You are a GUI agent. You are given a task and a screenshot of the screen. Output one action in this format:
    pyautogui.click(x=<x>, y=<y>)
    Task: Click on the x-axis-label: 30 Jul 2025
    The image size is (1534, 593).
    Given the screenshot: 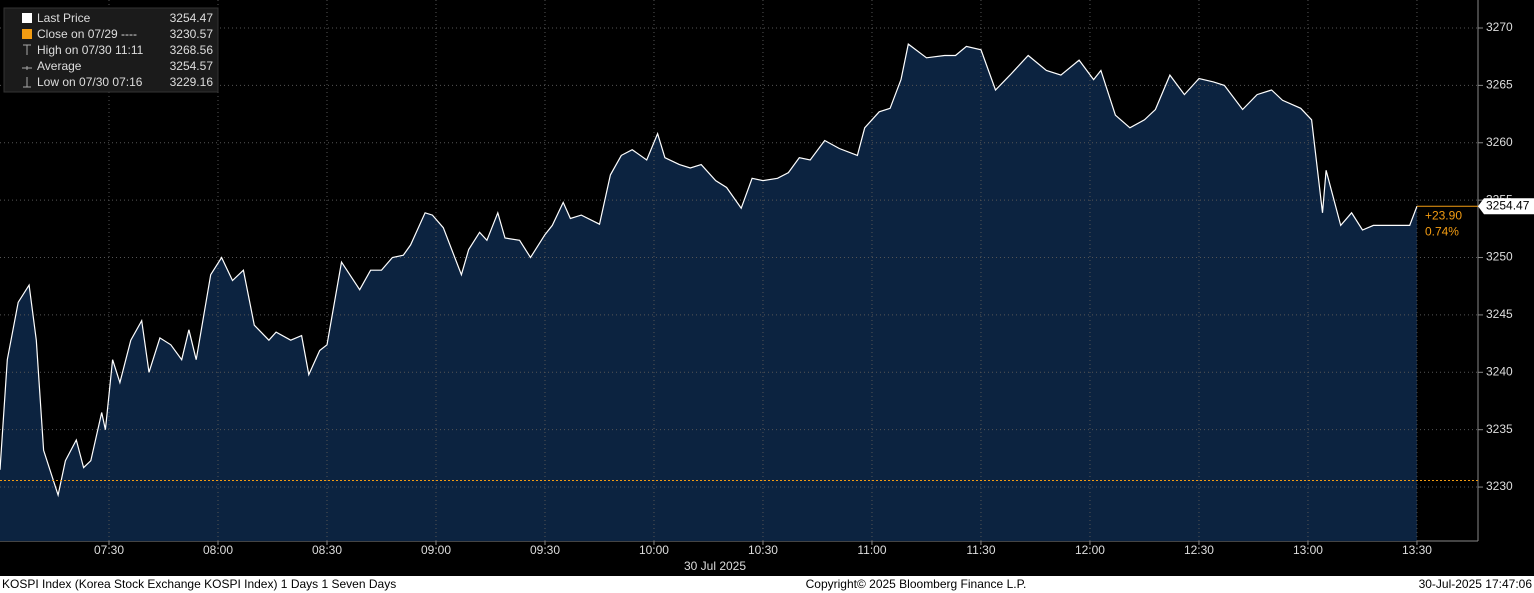 What is the action you would take?
    pyautogui.click(x=715, y=566)
    